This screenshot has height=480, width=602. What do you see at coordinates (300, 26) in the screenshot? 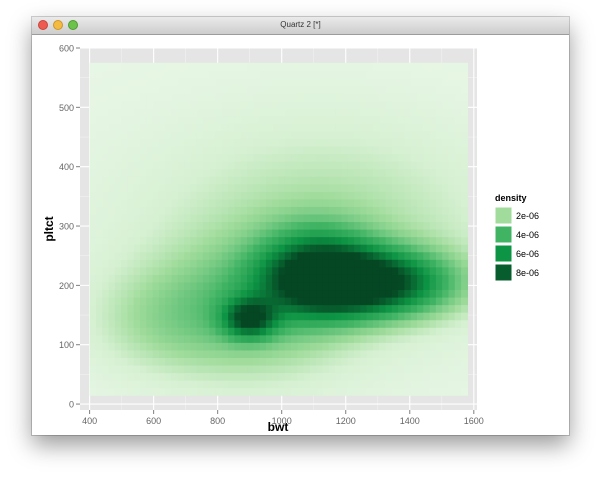
I see `window-titlebar: Quartz 2 [*]` at bounding box center [300, 26].